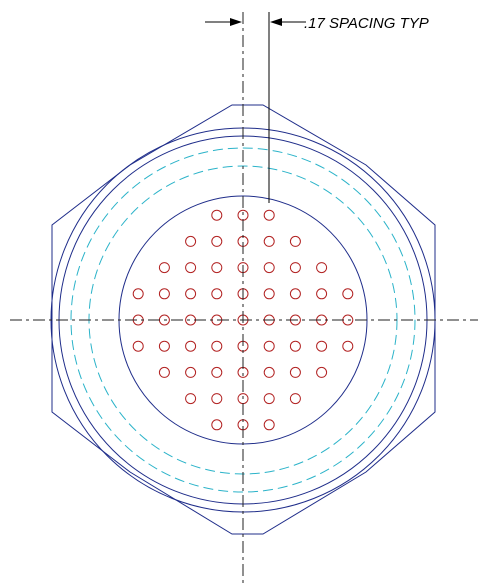  I want to click on spacing-callout-text: .17 SPACING TYP, so click(366, 23).